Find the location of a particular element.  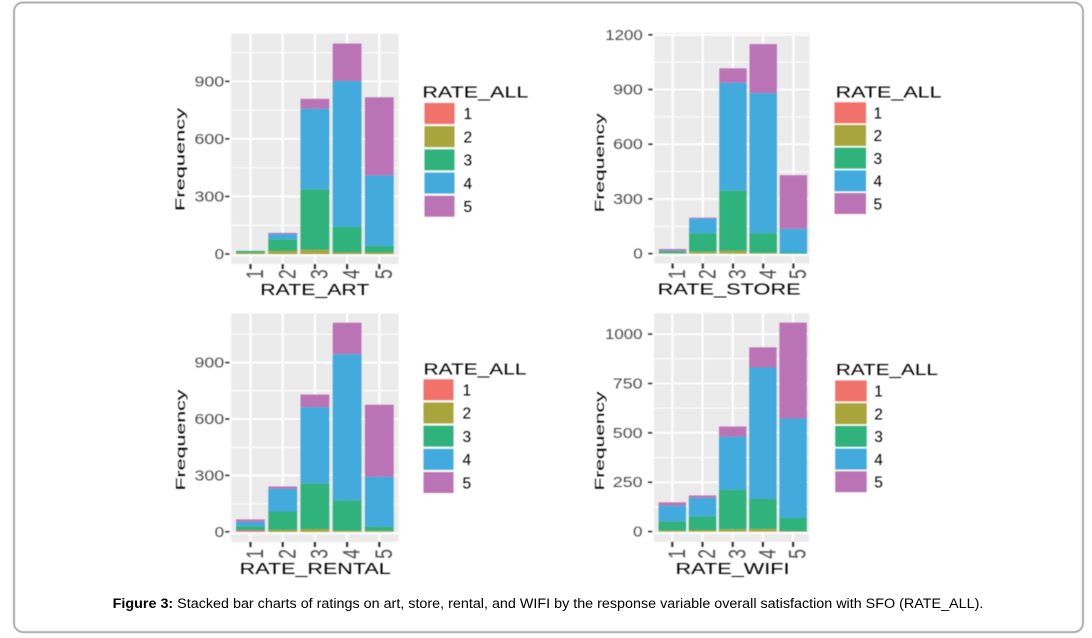

svg-text: 1000 is located at coordinates (624, 335).